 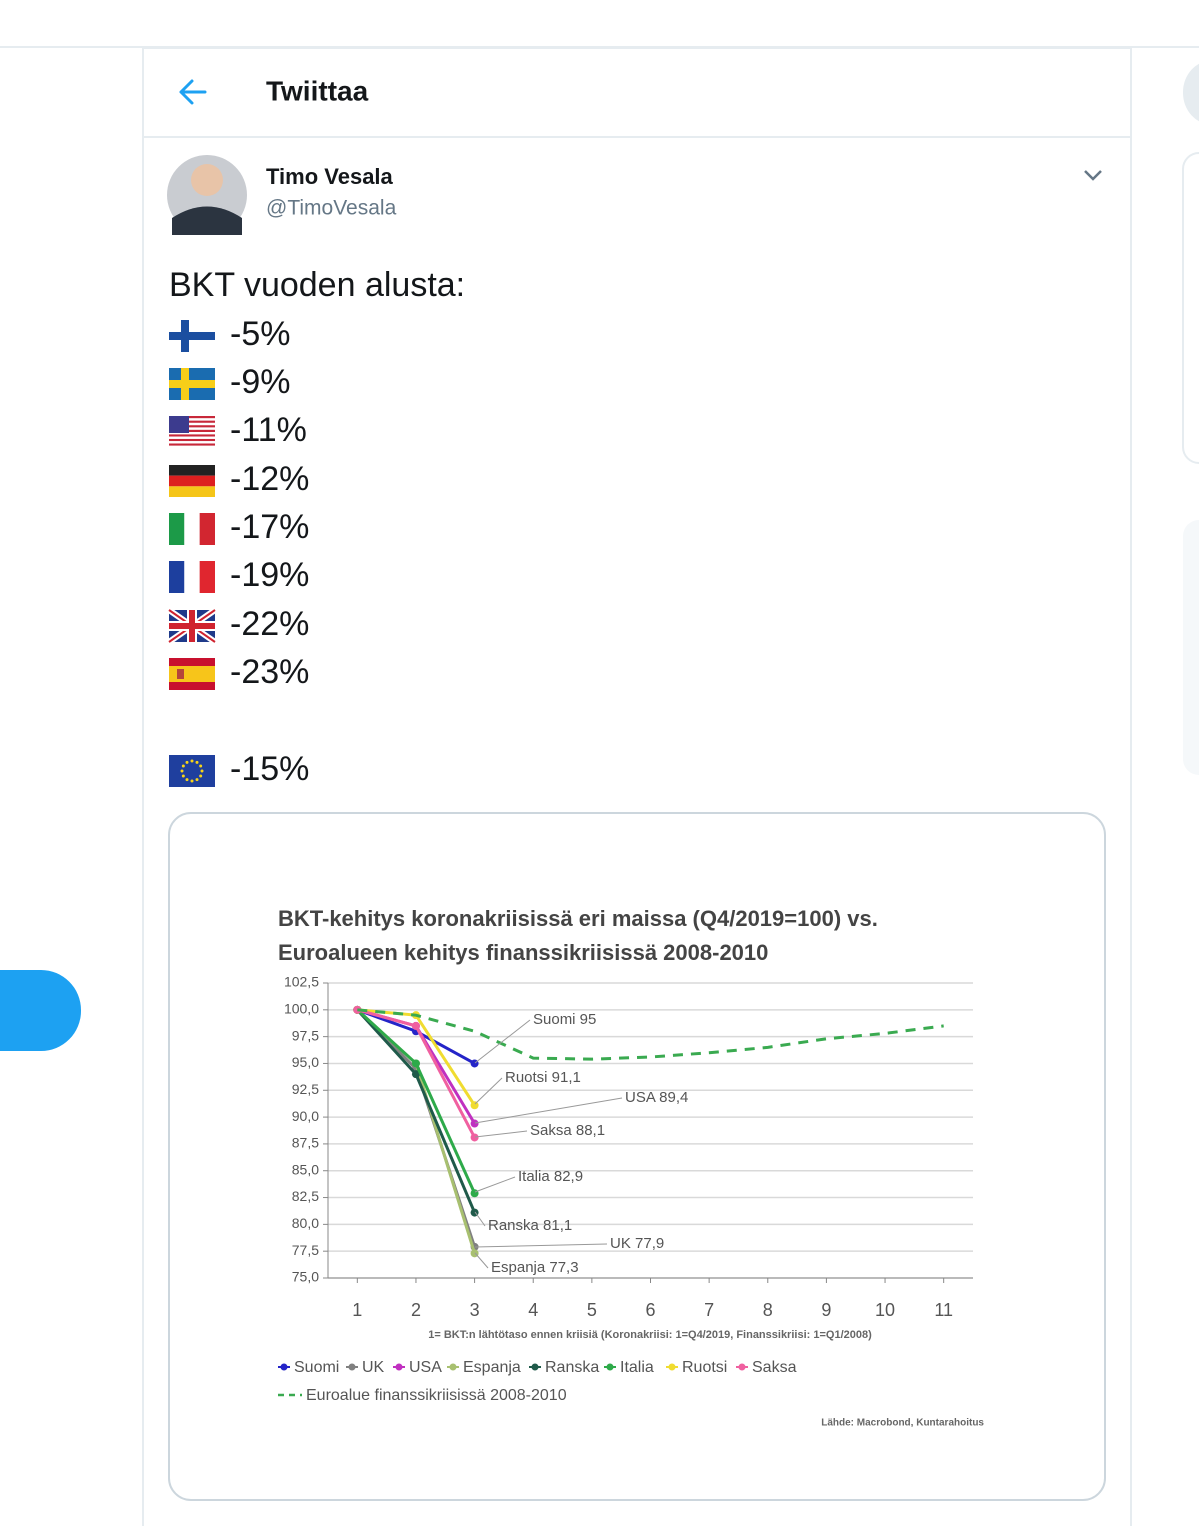 I want to click on tweet-line: -23%, so click(x=269, y=672).